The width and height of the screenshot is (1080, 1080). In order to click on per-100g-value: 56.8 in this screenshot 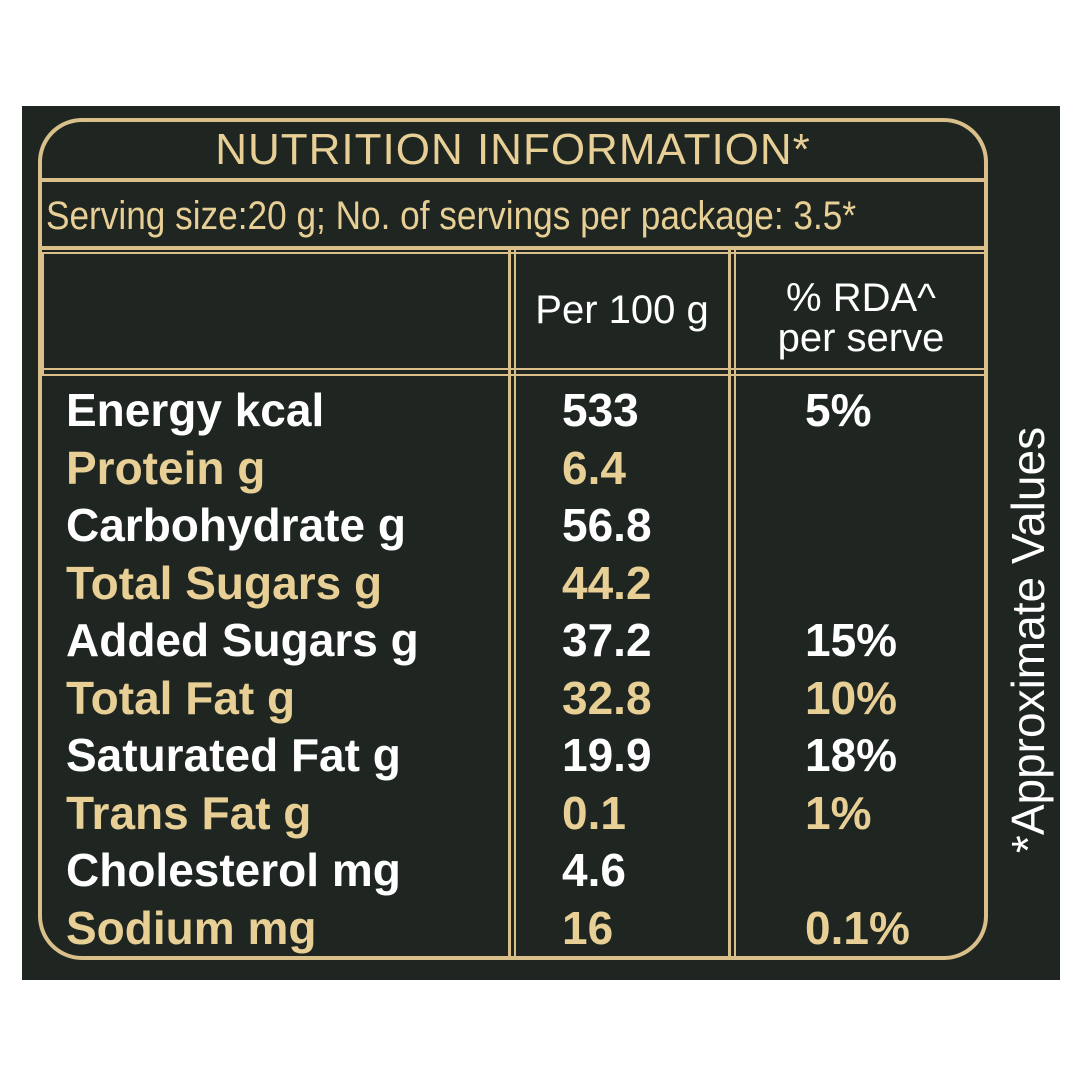, I will do `click(607, 525)`.